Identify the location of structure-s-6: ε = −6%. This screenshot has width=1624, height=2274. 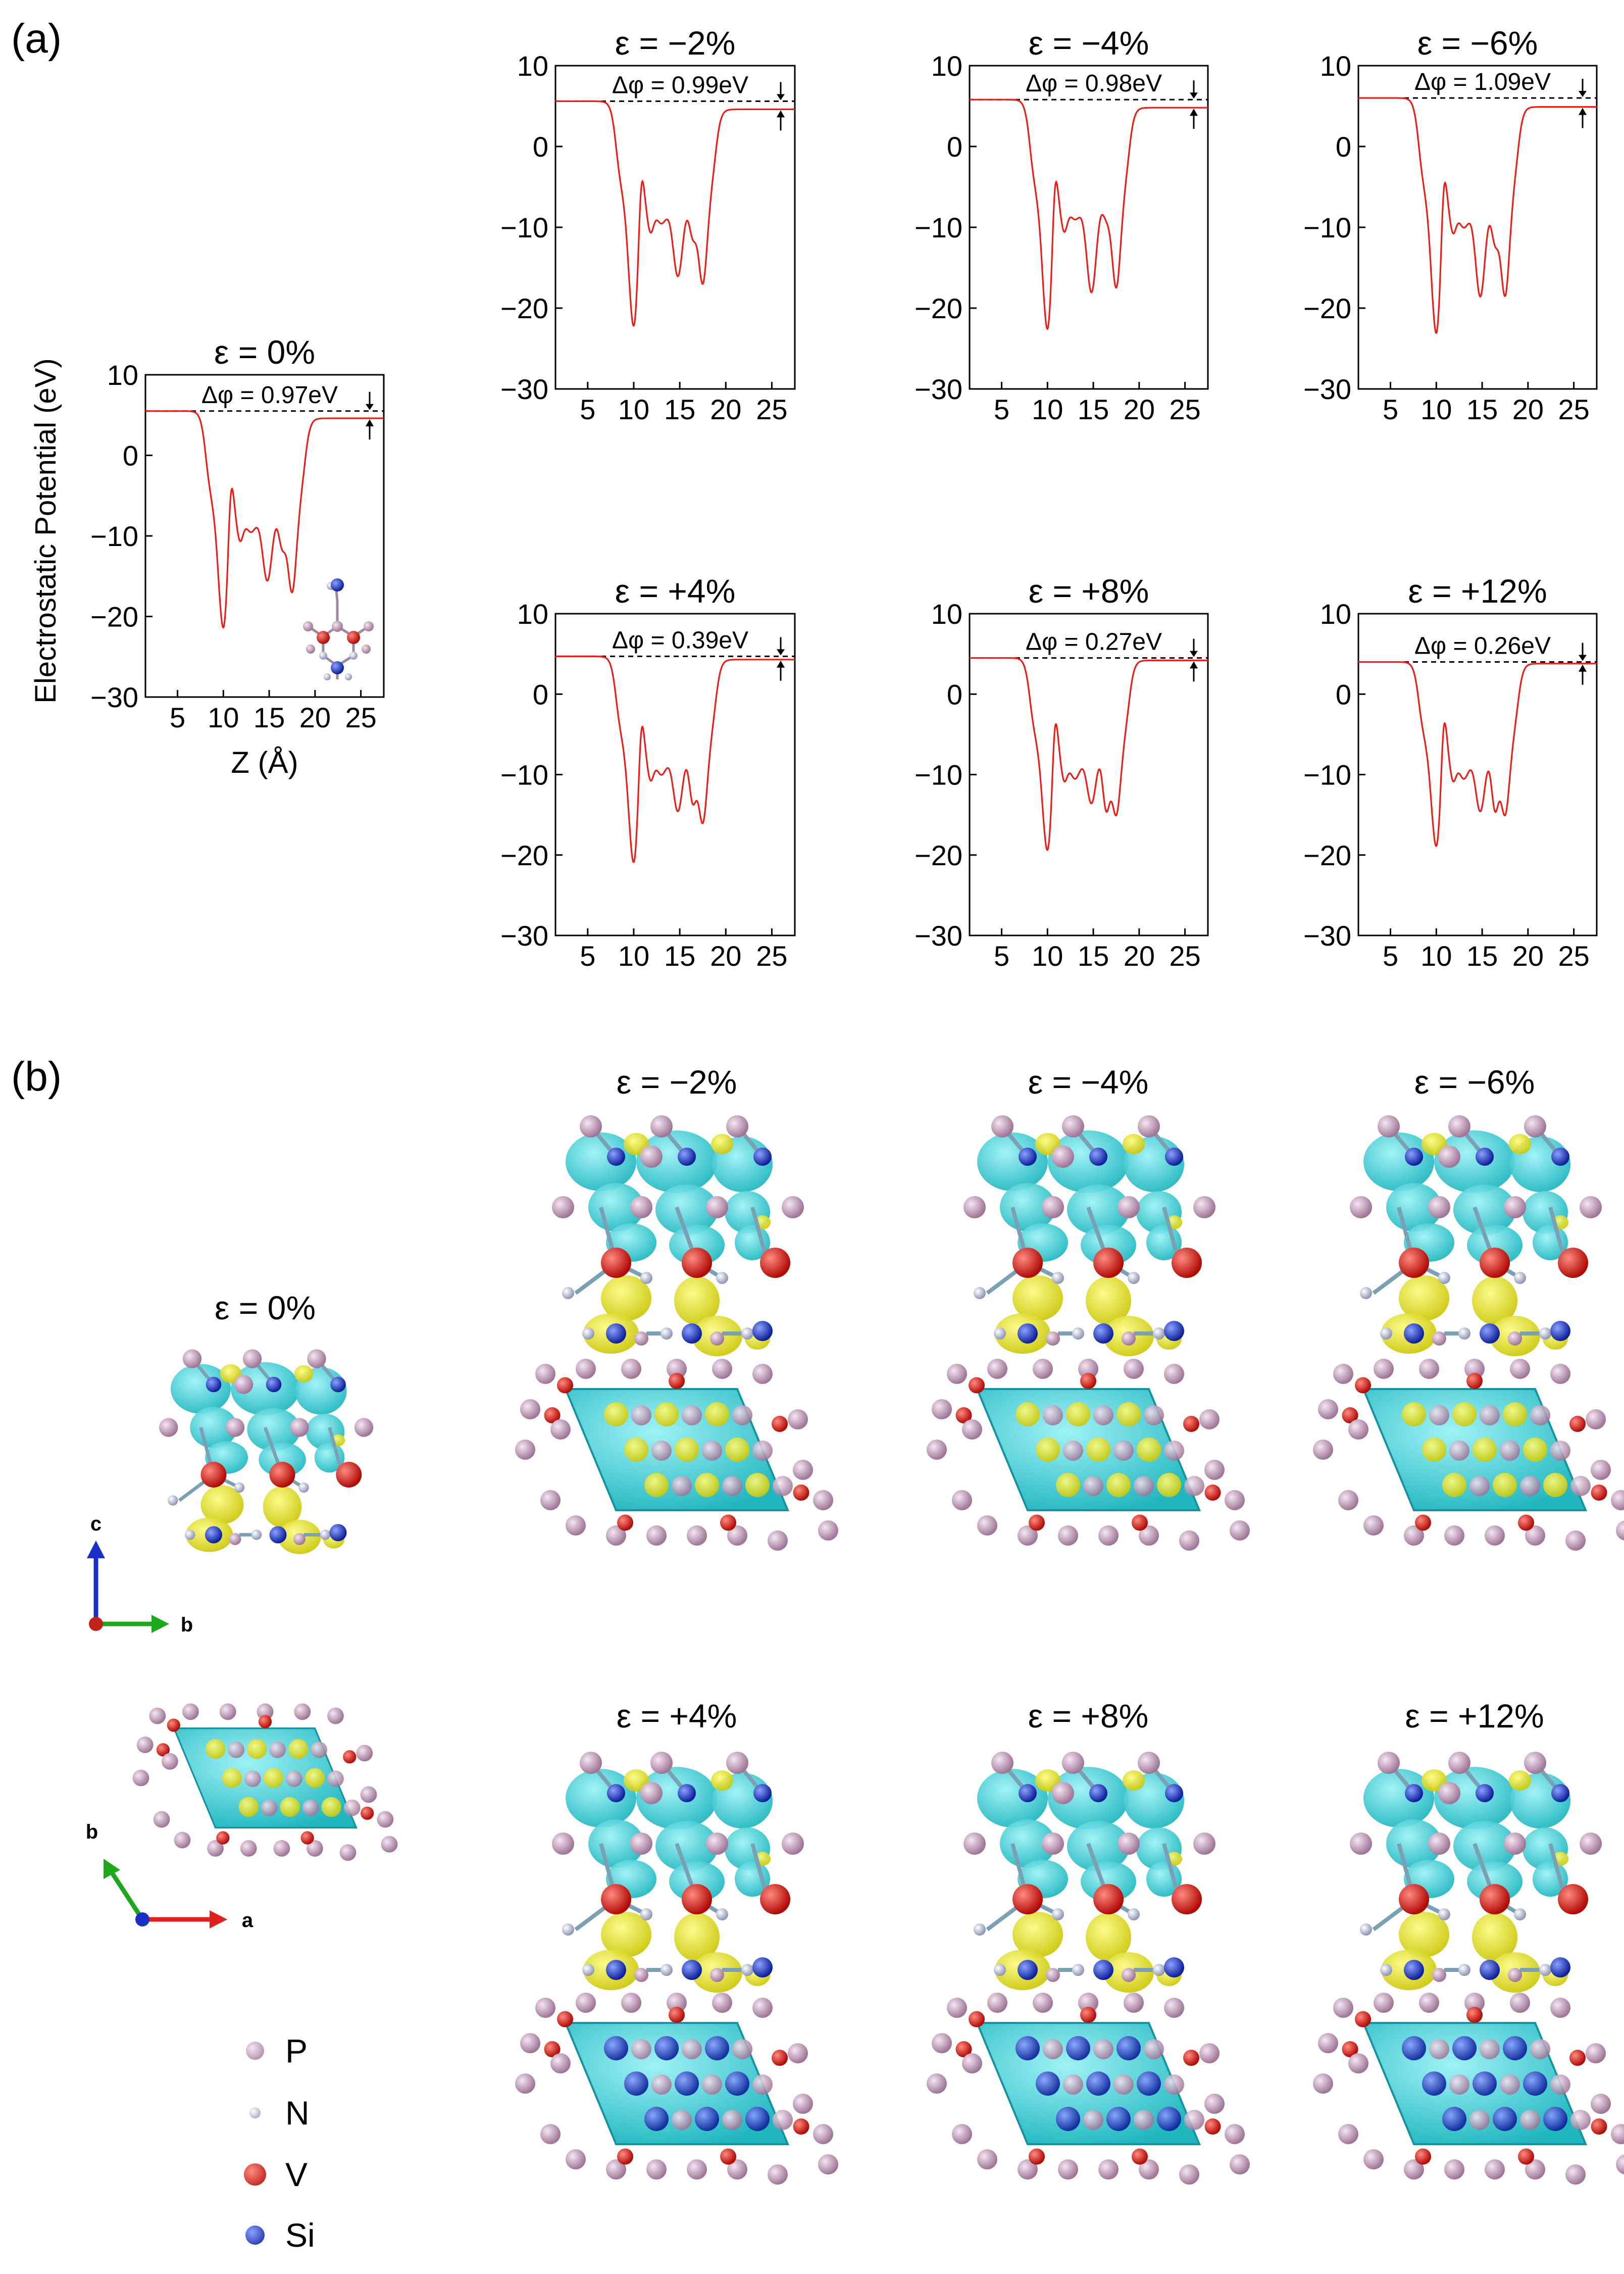
(1468, 1307).